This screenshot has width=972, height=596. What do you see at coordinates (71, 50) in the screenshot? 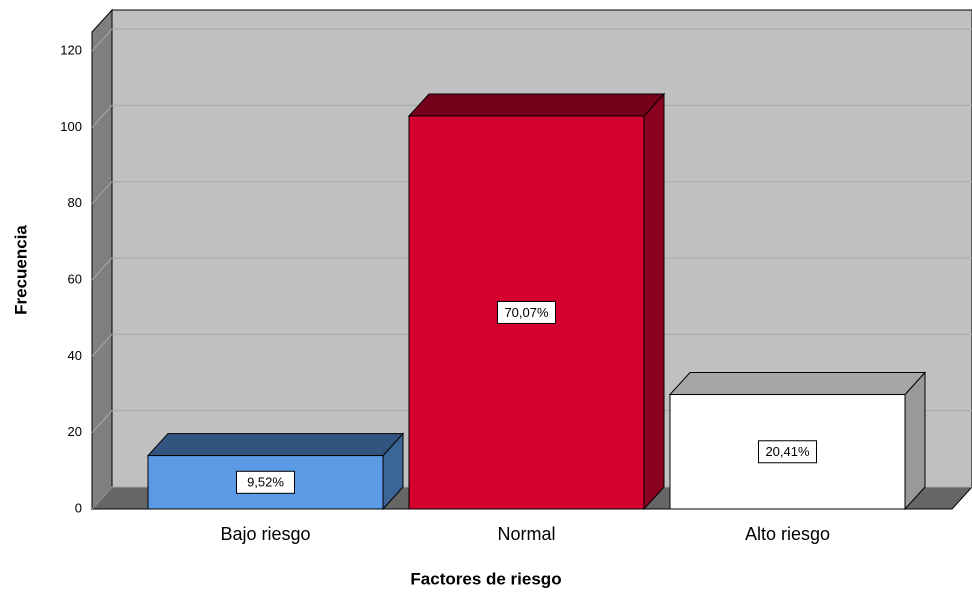
I see `y-tick-label: 120` at bounding box center [71, 50].